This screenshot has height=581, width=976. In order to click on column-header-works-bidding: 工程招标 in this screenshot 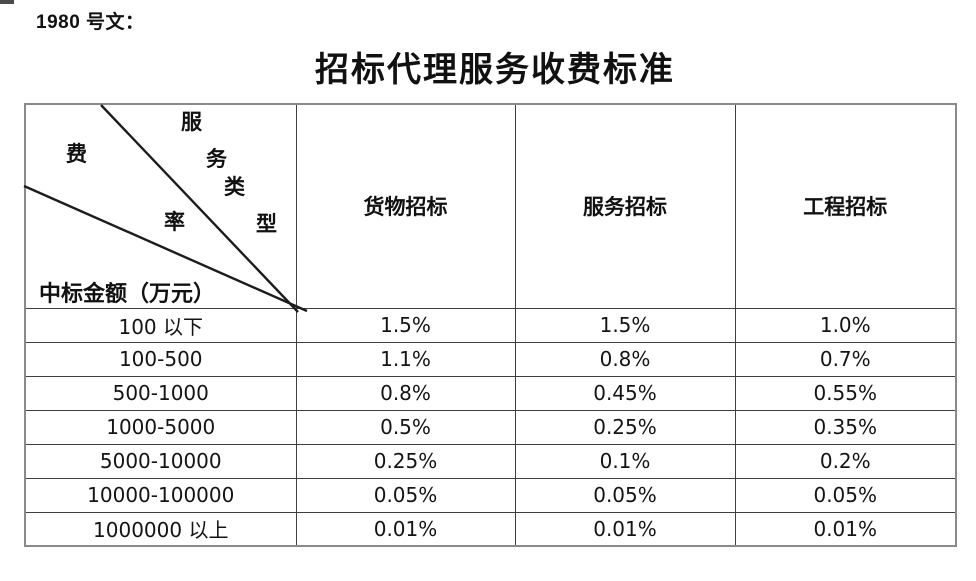, I will do `click(845, 206)`.